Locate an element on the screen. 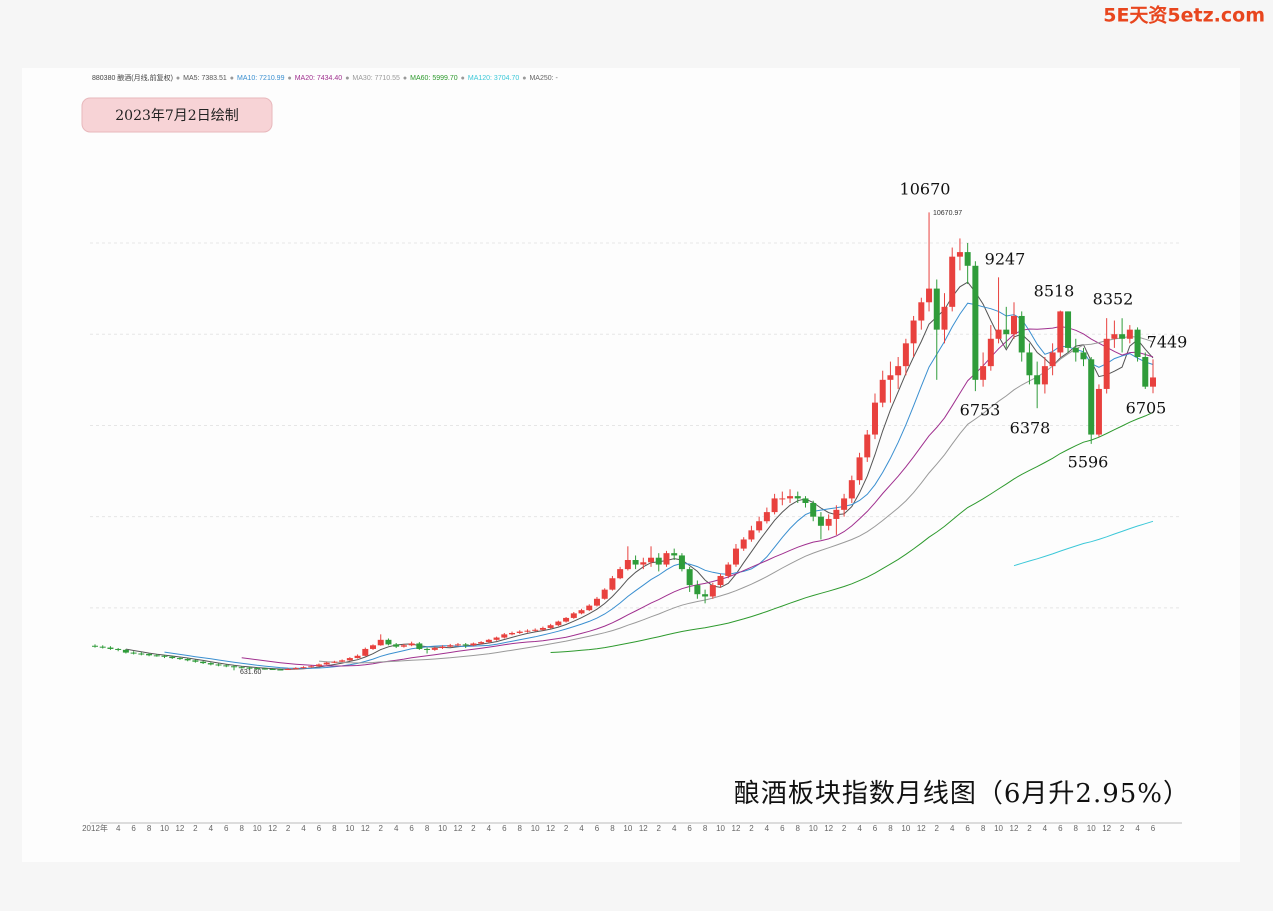  legend-gap: ● is located at coordinates (232, 78).